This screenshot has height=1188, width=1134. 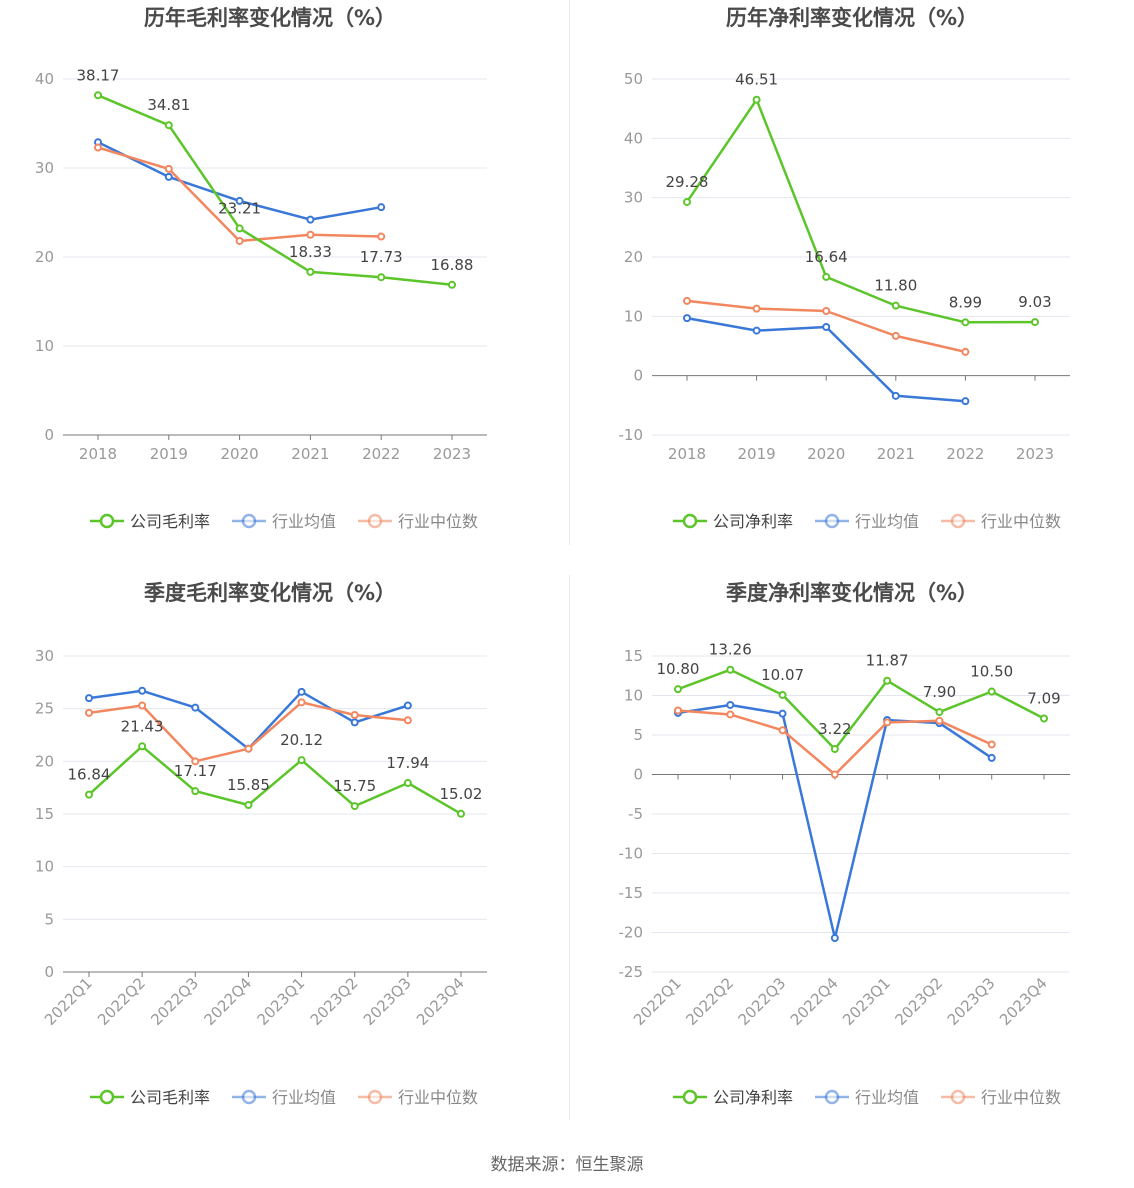 I want to click on legend-label: 公司毛利率, so click(x=170, y=1097).